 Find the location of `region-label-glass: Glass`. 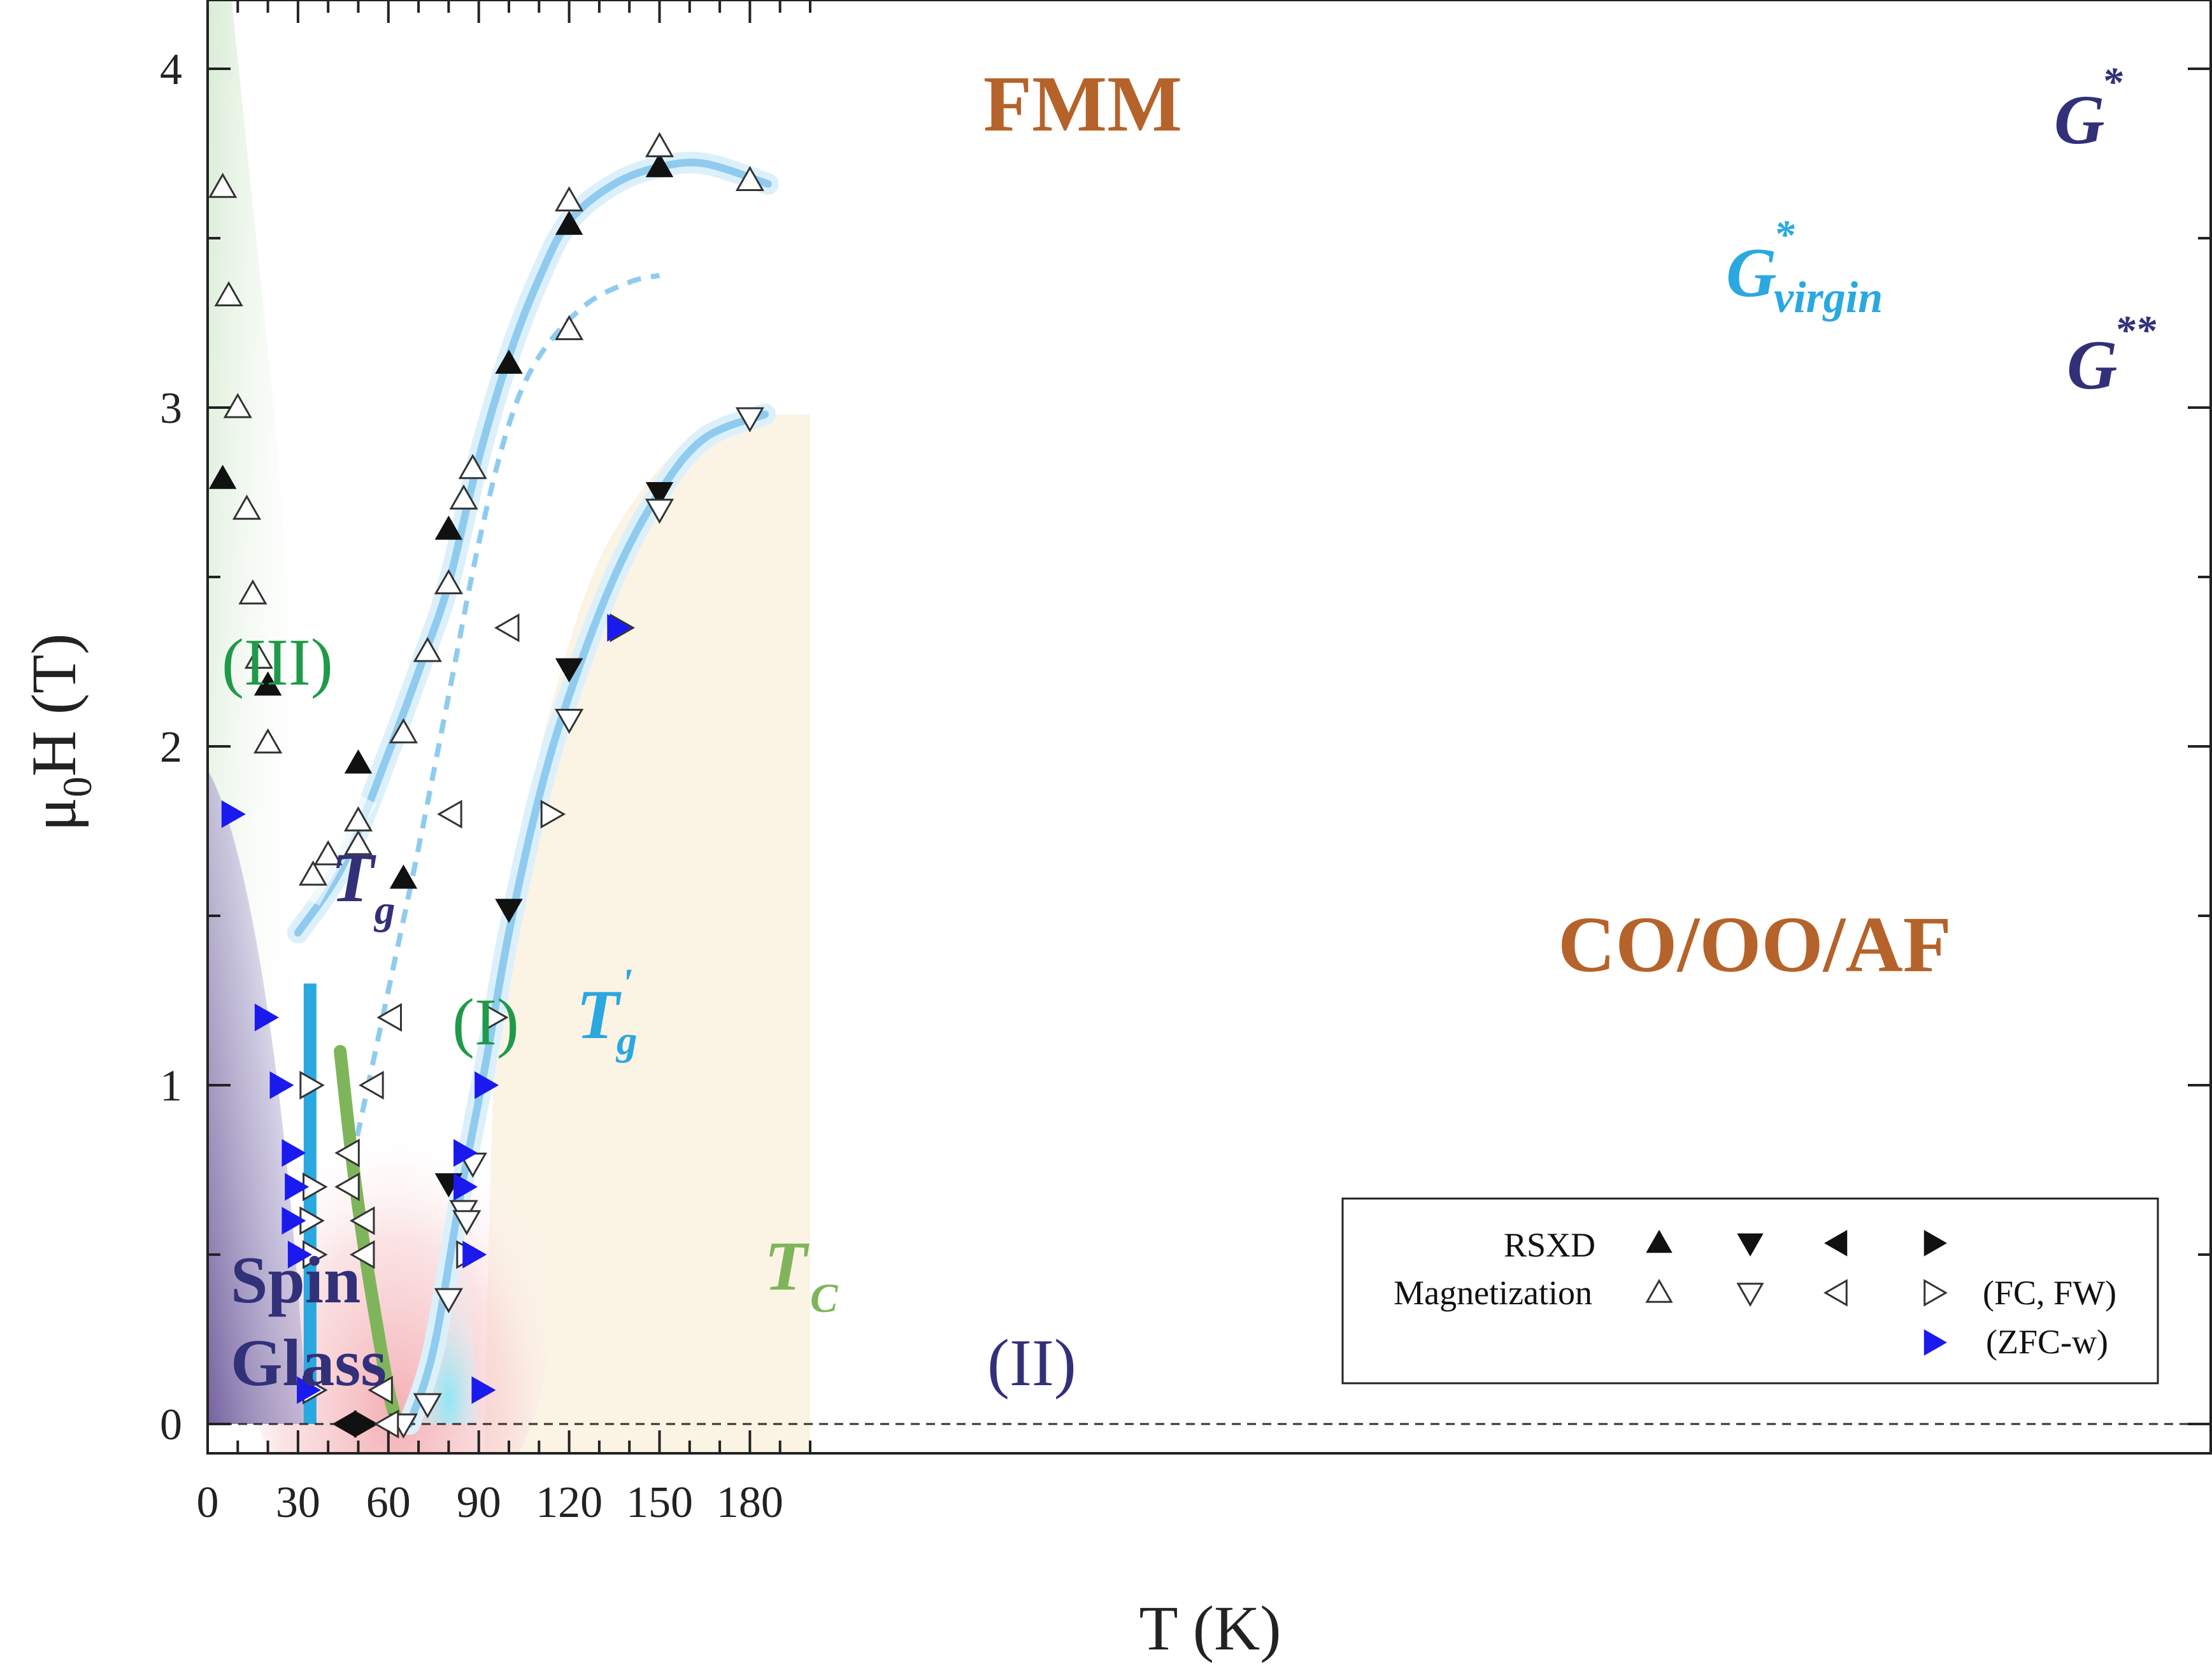

region-label-glass: Glass is located at coordinates (309, 1362).